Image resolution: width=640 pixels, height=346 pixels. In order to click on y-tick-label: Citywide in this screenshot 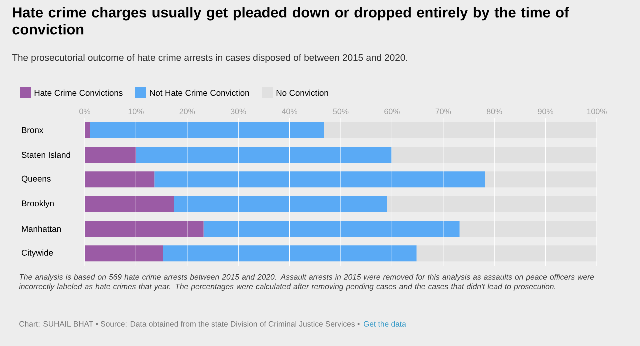, I will do `click(38, 254)`.